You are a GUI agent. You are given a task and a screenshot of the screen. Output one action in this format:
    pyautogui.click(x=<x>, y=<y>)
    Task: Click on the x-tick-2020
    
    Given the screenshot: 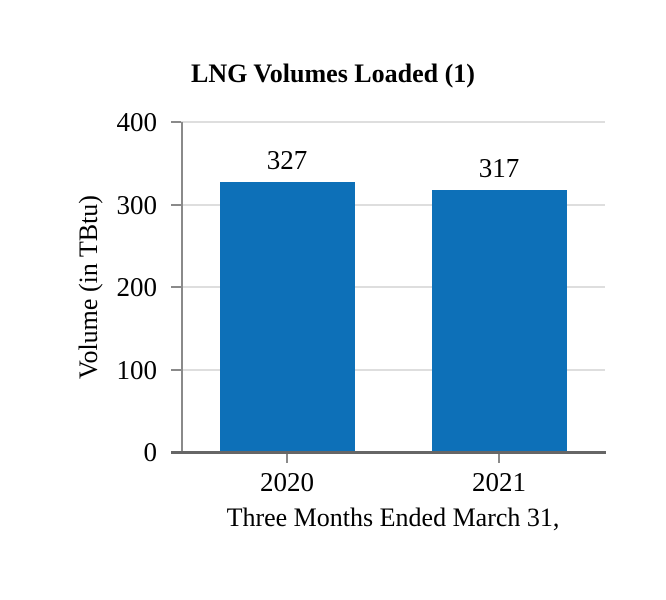 What is the action you would take?
    pyautogui.click(x=287, y=458)
    